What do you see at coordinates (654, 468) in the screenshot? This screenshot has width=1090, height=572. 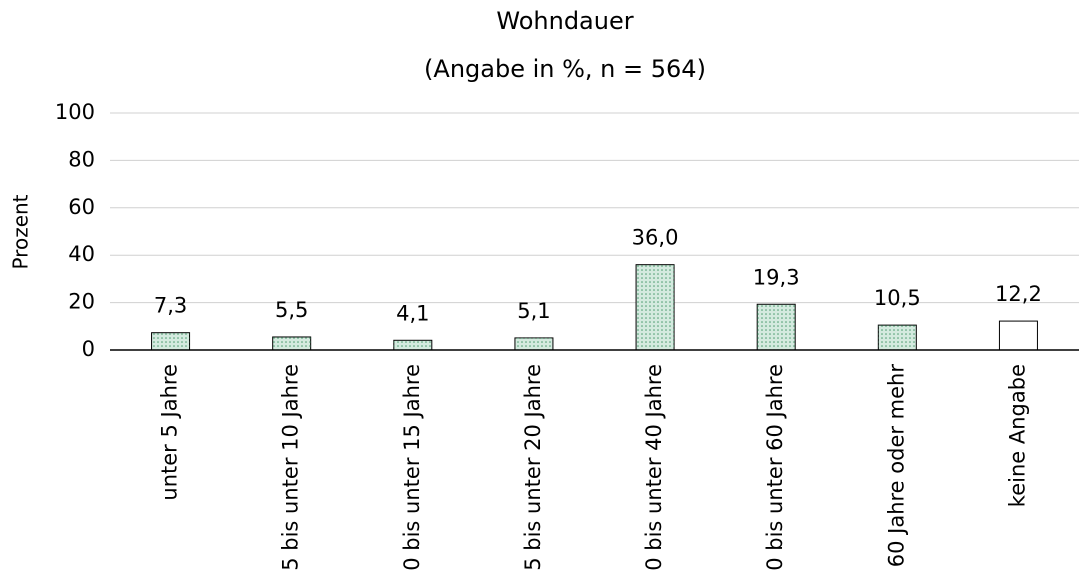 I see `x-tick-label: 20 bis unter 40 Jahre` at bounding box center [654, 468].